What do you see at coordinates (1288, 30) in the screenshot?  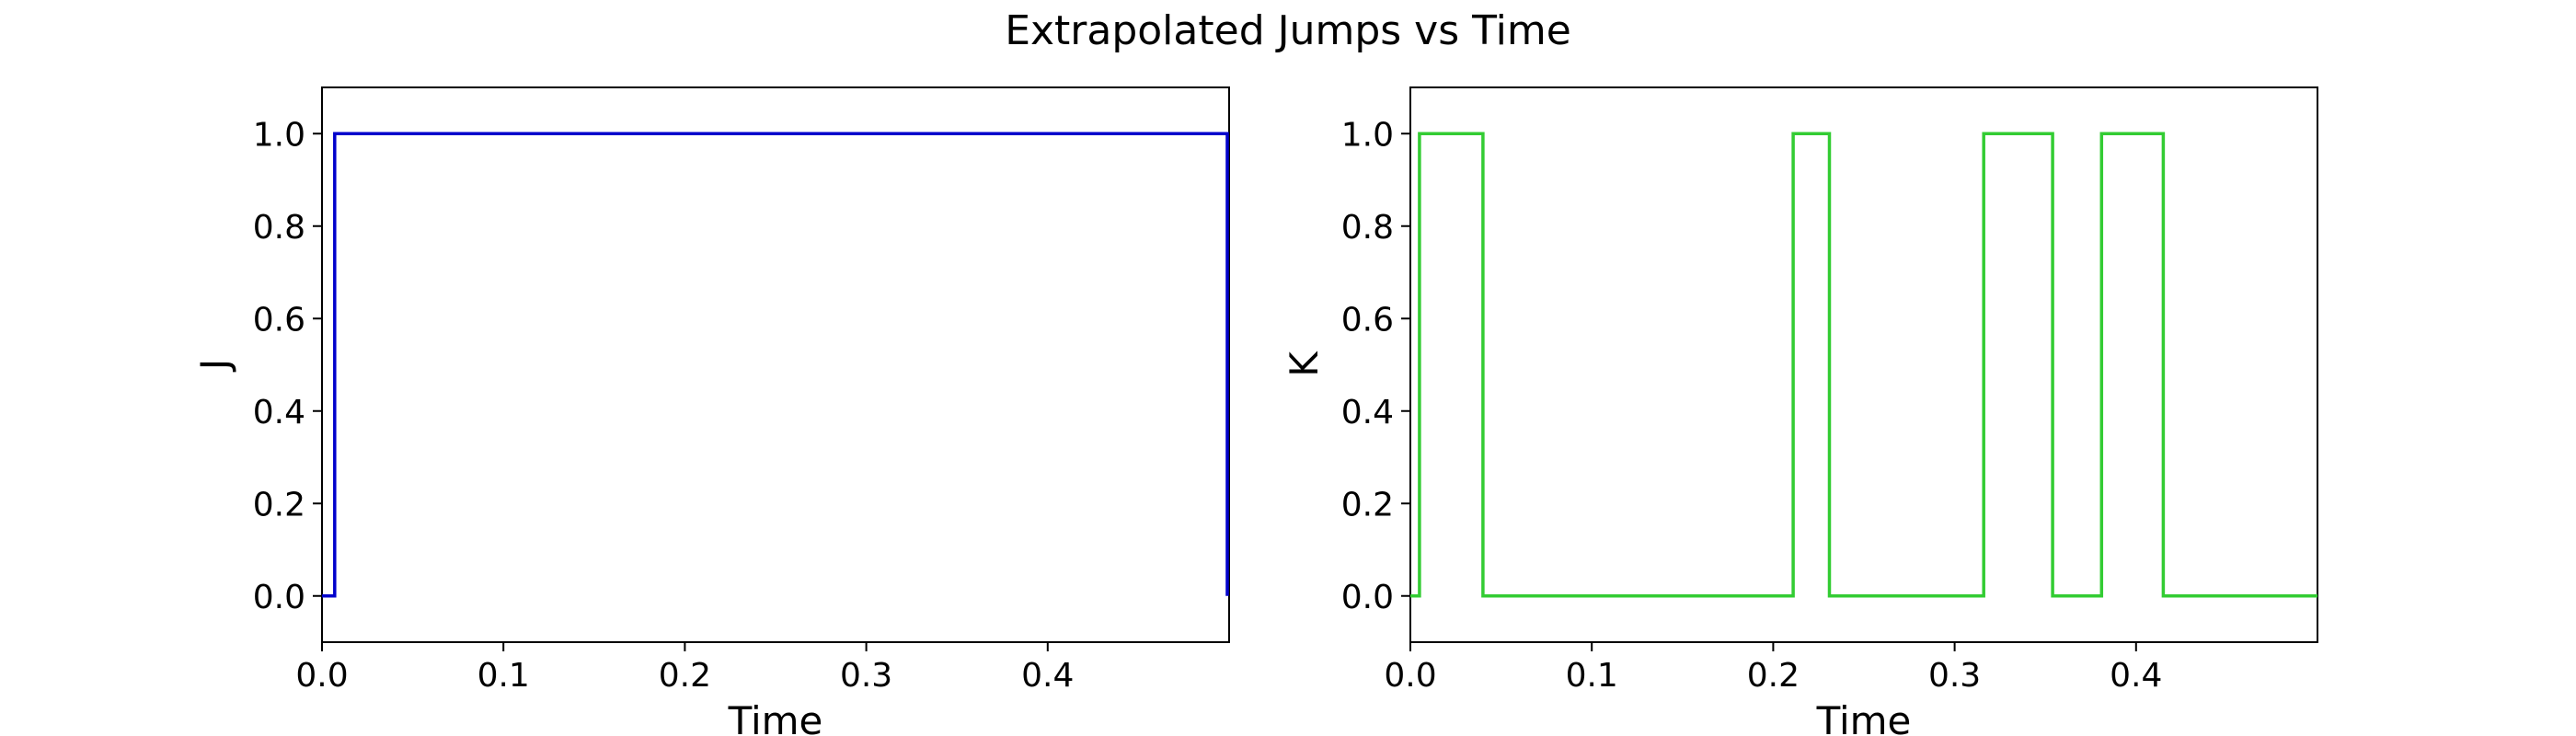 I see `figure-title: Extrapolated Jumps vs Time` at bounding box center [1288, 30].